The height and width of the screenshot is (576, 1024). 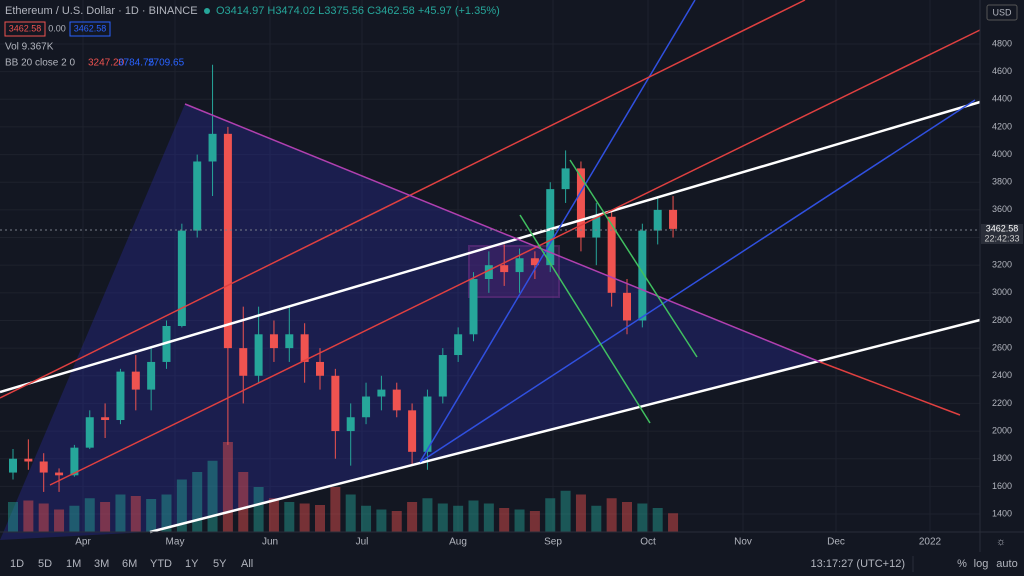 I want to click on currency-box, so click(x=1002, y=12).